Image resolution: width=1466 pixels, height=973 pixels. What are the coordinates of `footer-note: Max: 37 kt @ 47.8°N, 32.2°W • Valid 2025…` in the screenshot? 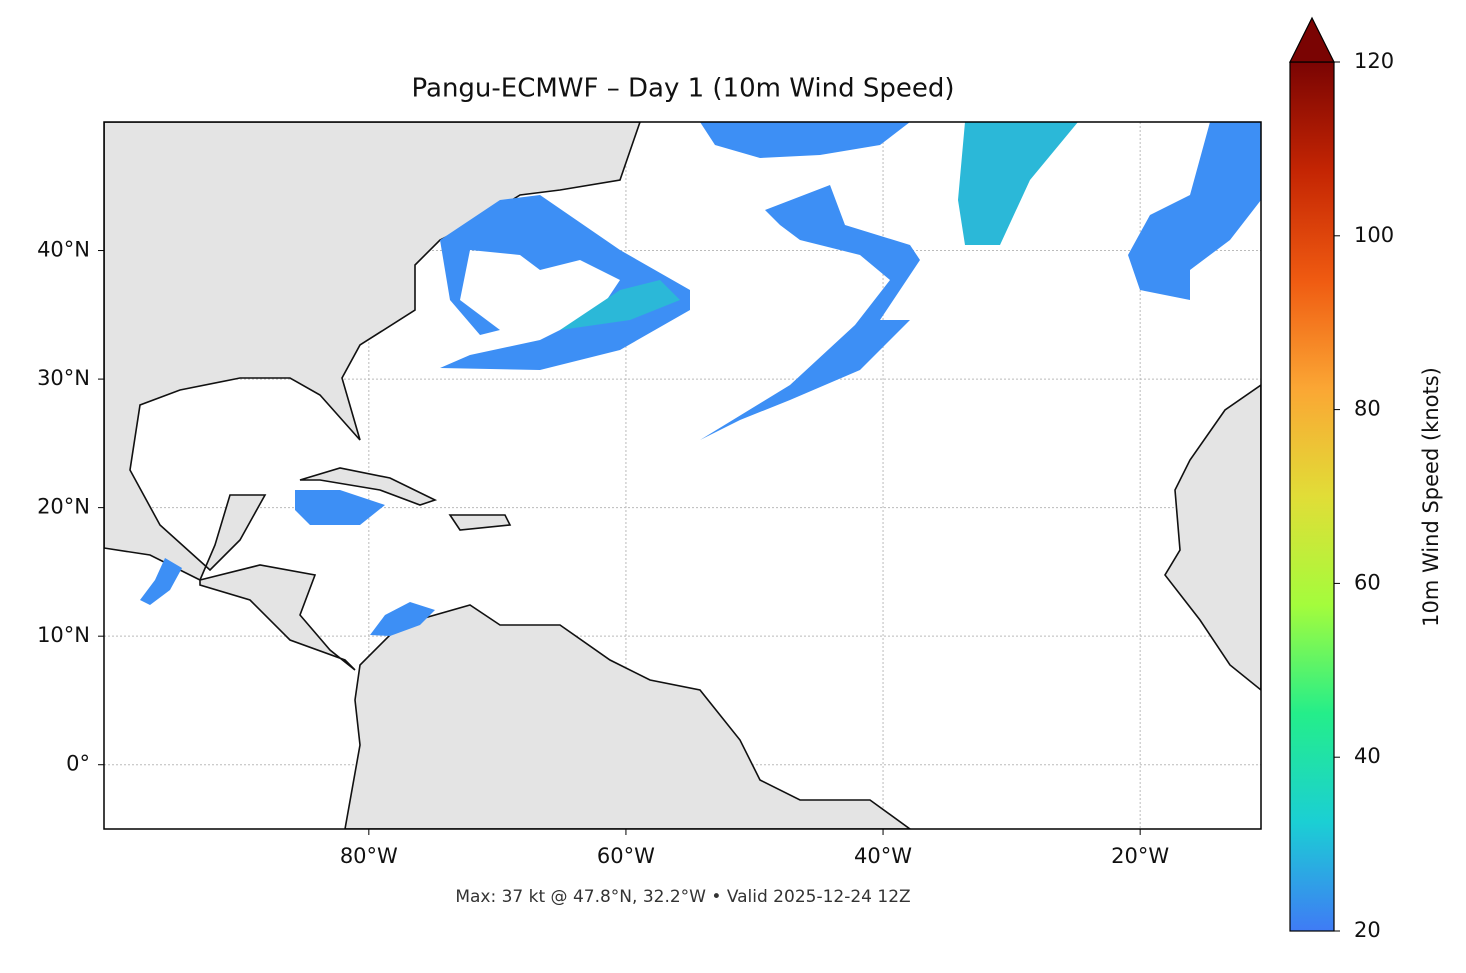 It's located at (682, 897).